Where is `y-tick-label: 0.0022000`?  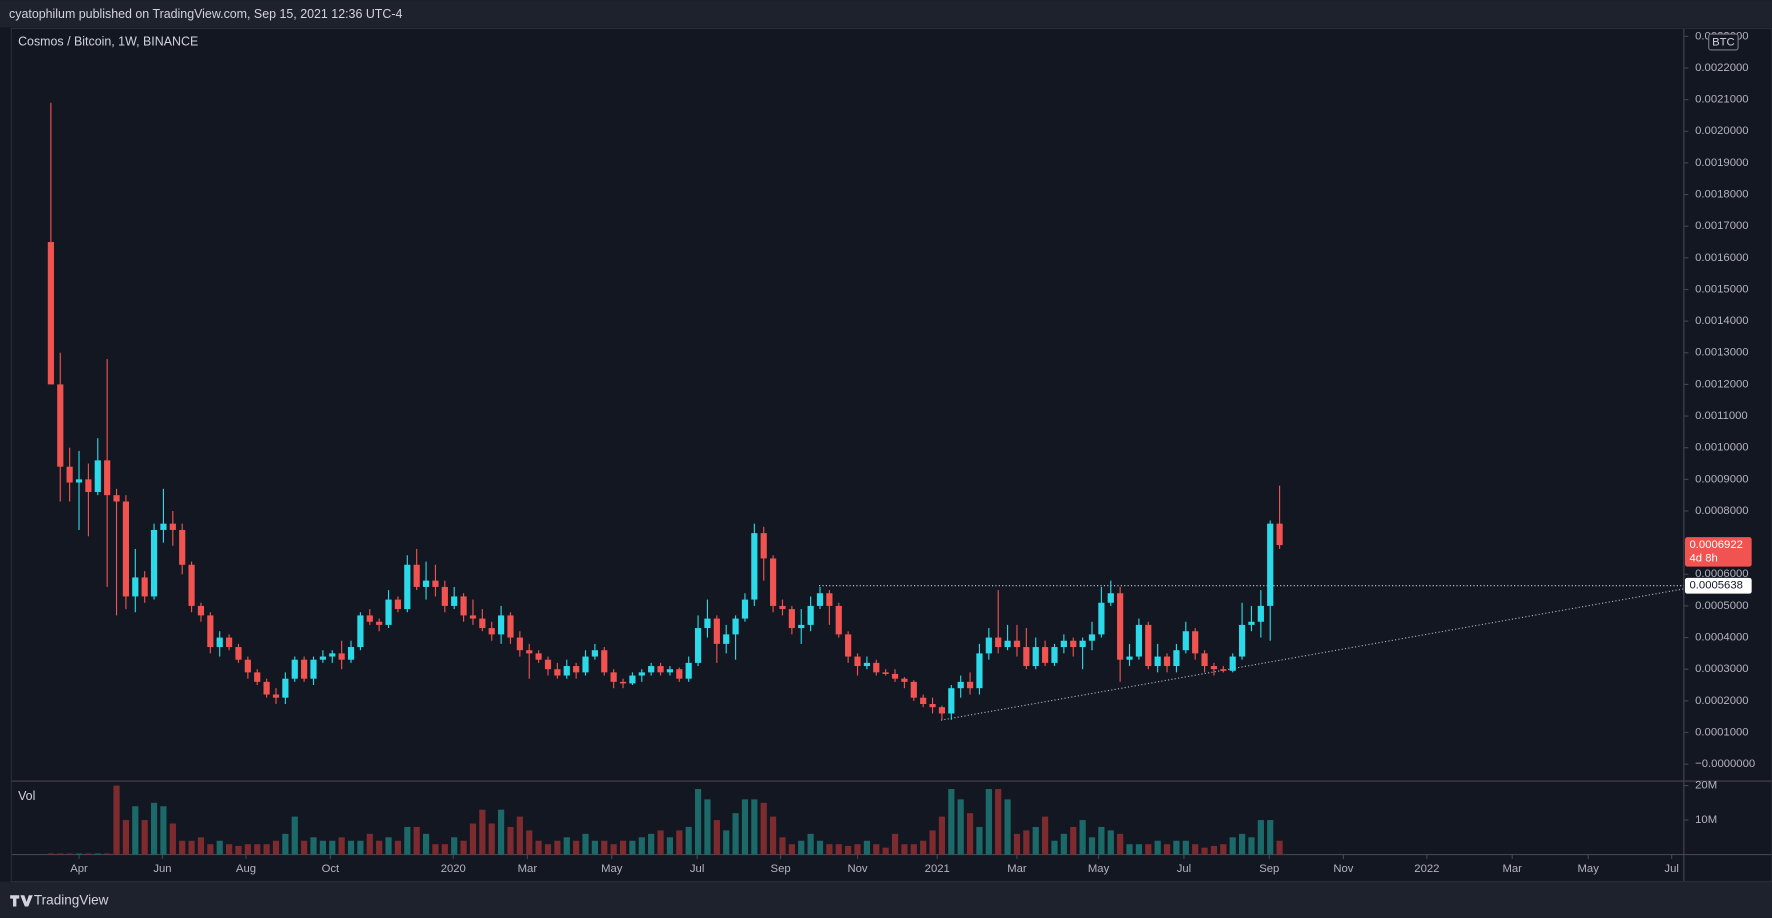 y-tick-label: 0.0022000 is located at coordinates (1721, 68).